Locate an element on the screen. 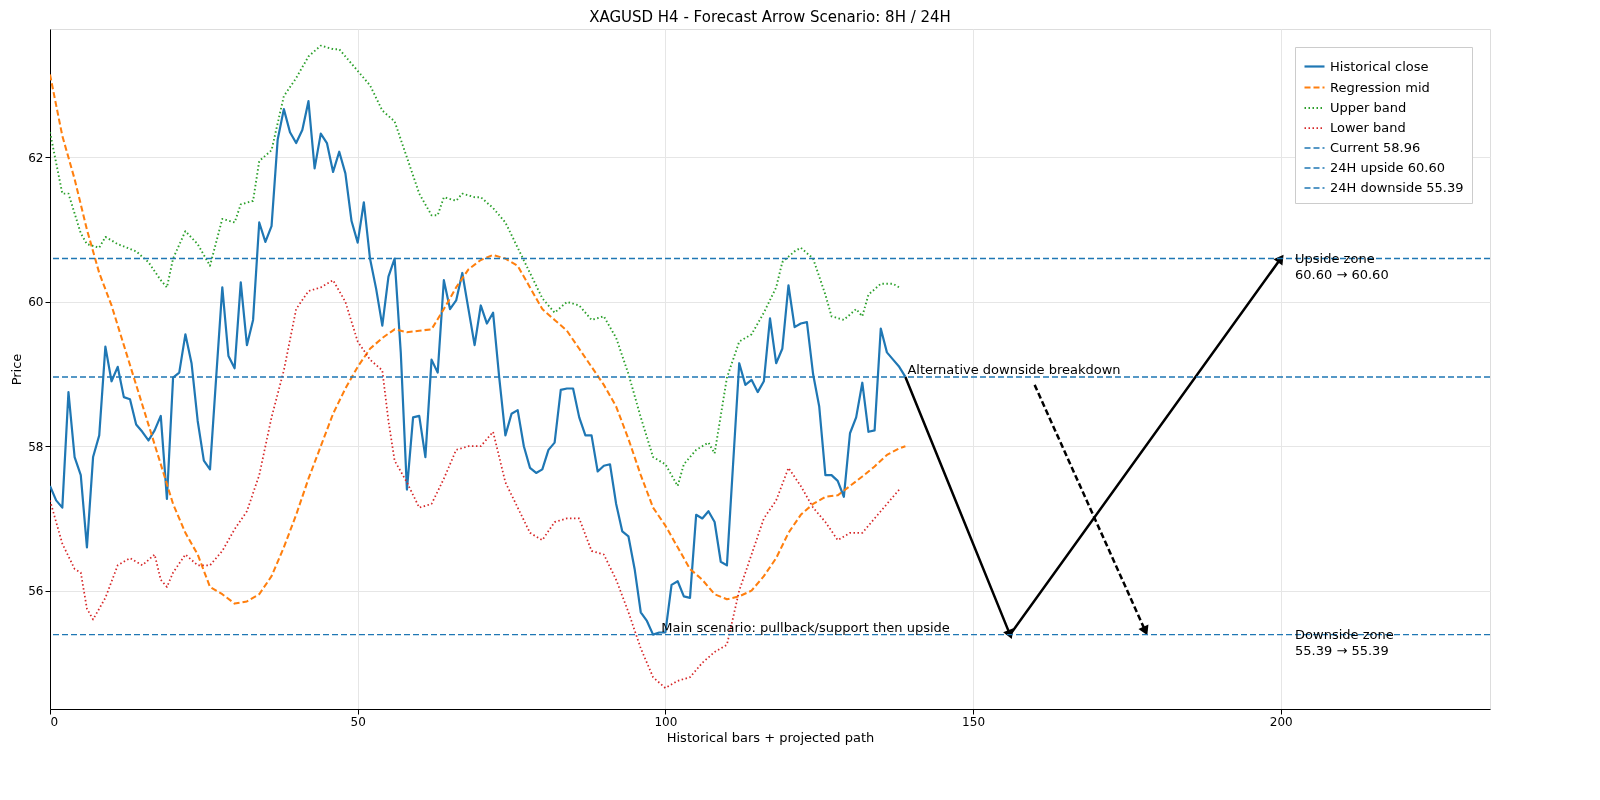 Image resolution: width=1600 pixels, height=800 pixels. y-tick-label: 60 is located at coordinates (36, 302).